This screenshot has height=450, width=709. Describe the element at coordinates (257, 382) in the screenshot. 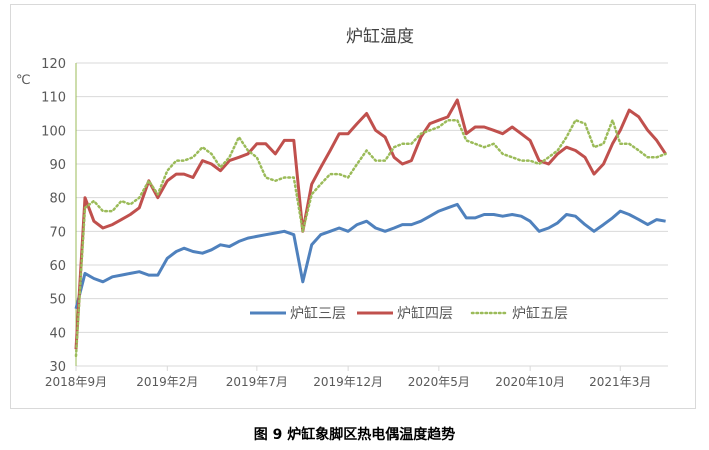

I see `x-tick-label: 2019年7月` at that location.